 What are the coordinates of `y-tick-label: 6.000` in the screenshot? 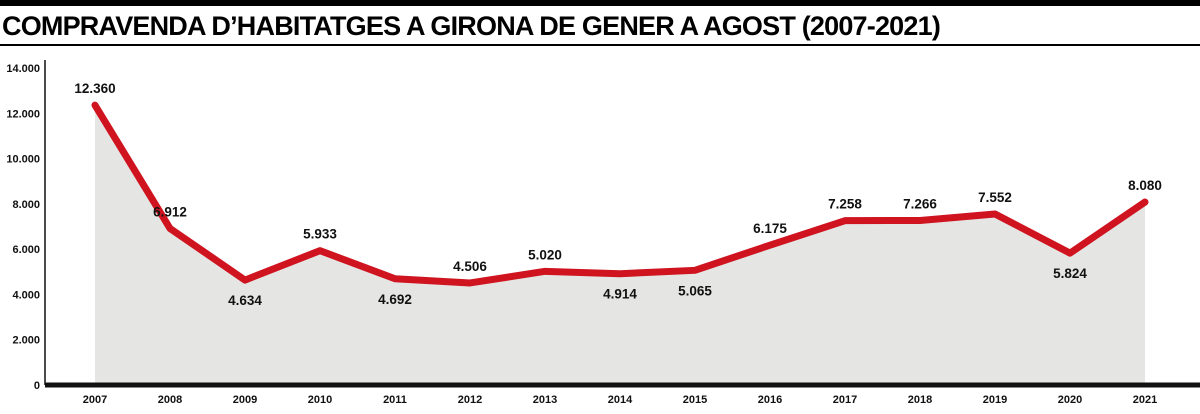 It's located at (26, 250).